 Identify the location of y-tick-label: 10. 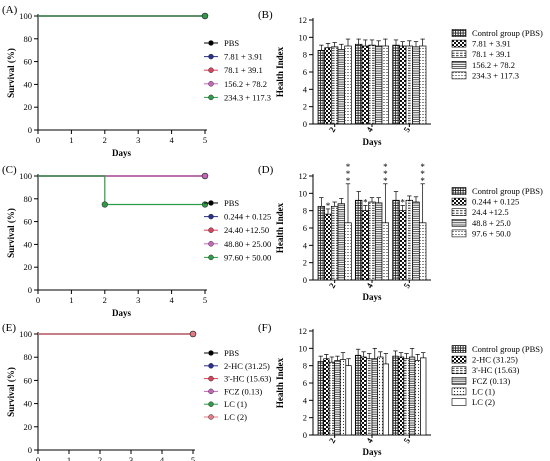
(303, 348).